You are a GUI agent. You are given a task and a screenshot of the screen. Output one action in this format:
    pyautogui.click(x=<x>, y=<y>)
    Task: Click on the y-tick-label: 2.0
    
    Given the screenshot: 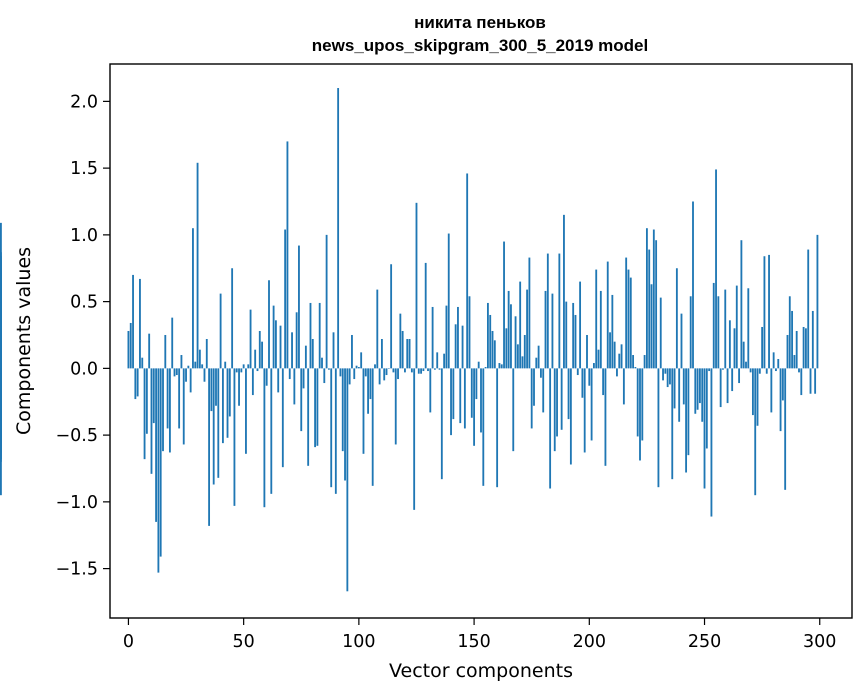 What is the action you would take?
    pyautogui.click(x=84, y=102)
    